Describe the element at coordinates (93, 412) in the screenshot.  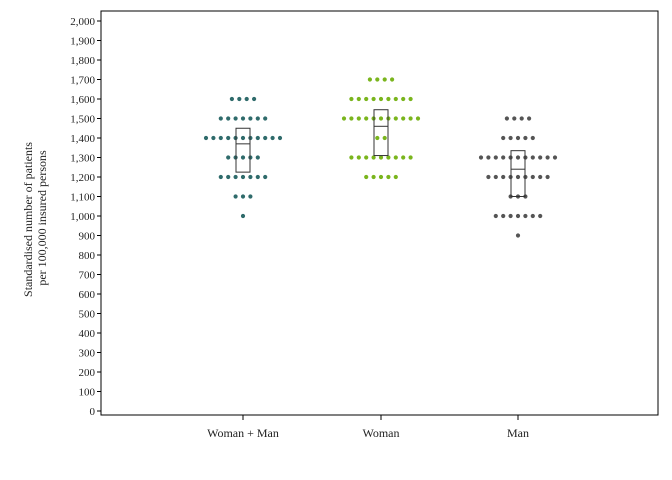
I see `y-tick-label: 0` at that location.